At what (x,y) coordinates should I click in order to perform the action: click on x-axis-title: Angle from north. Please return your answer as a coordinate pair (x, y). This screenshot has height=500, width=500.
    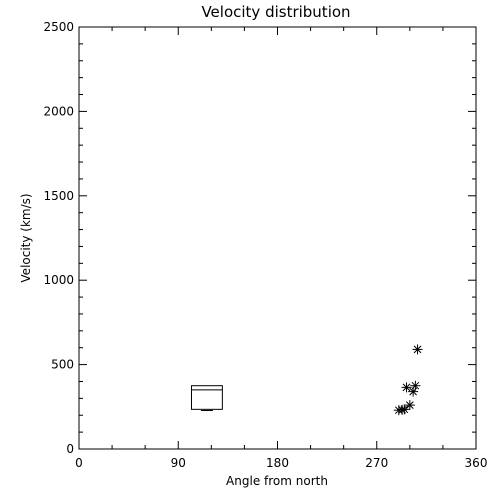
    Looking at the image, I should click on (277, 481).